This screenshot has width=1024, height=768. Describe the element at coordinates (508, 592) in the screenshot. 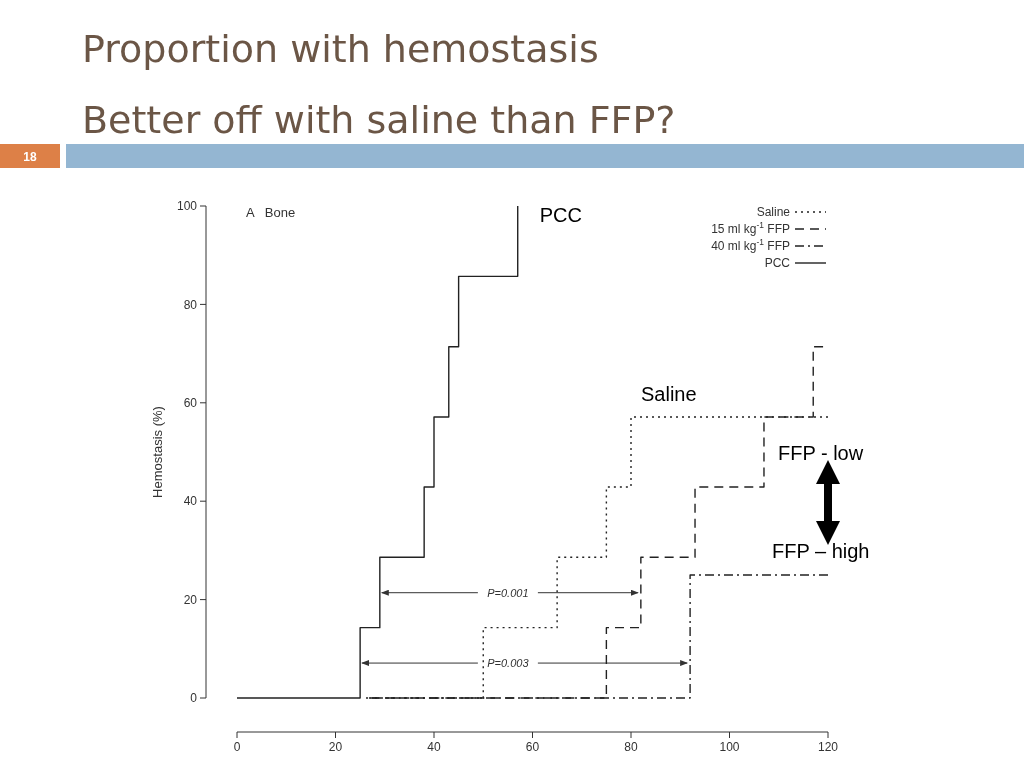

I see `annotation: P=0.001` at that location.